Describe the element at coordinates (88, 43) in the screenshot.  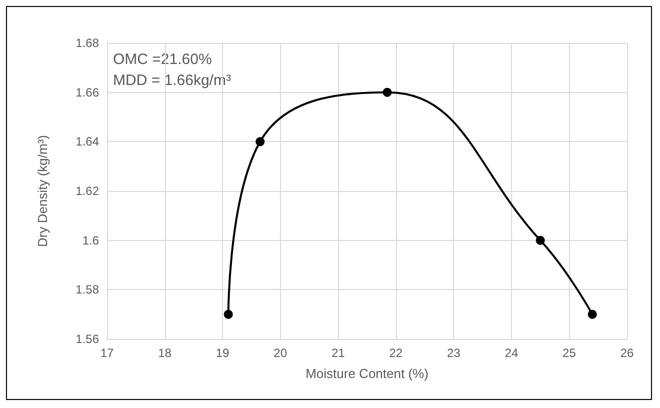
I see `y-tick-label: 1.68` at that location.